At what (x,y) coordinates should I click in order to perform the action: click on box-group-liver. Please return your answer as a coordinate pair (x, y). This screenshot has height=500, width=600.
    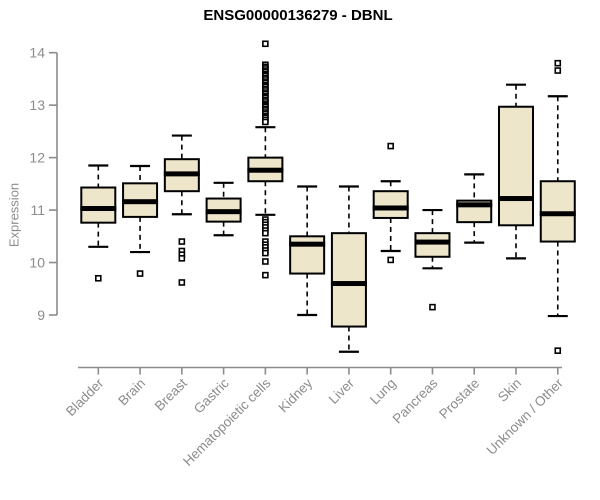
    Looking at the image, I should click on (348, 269).